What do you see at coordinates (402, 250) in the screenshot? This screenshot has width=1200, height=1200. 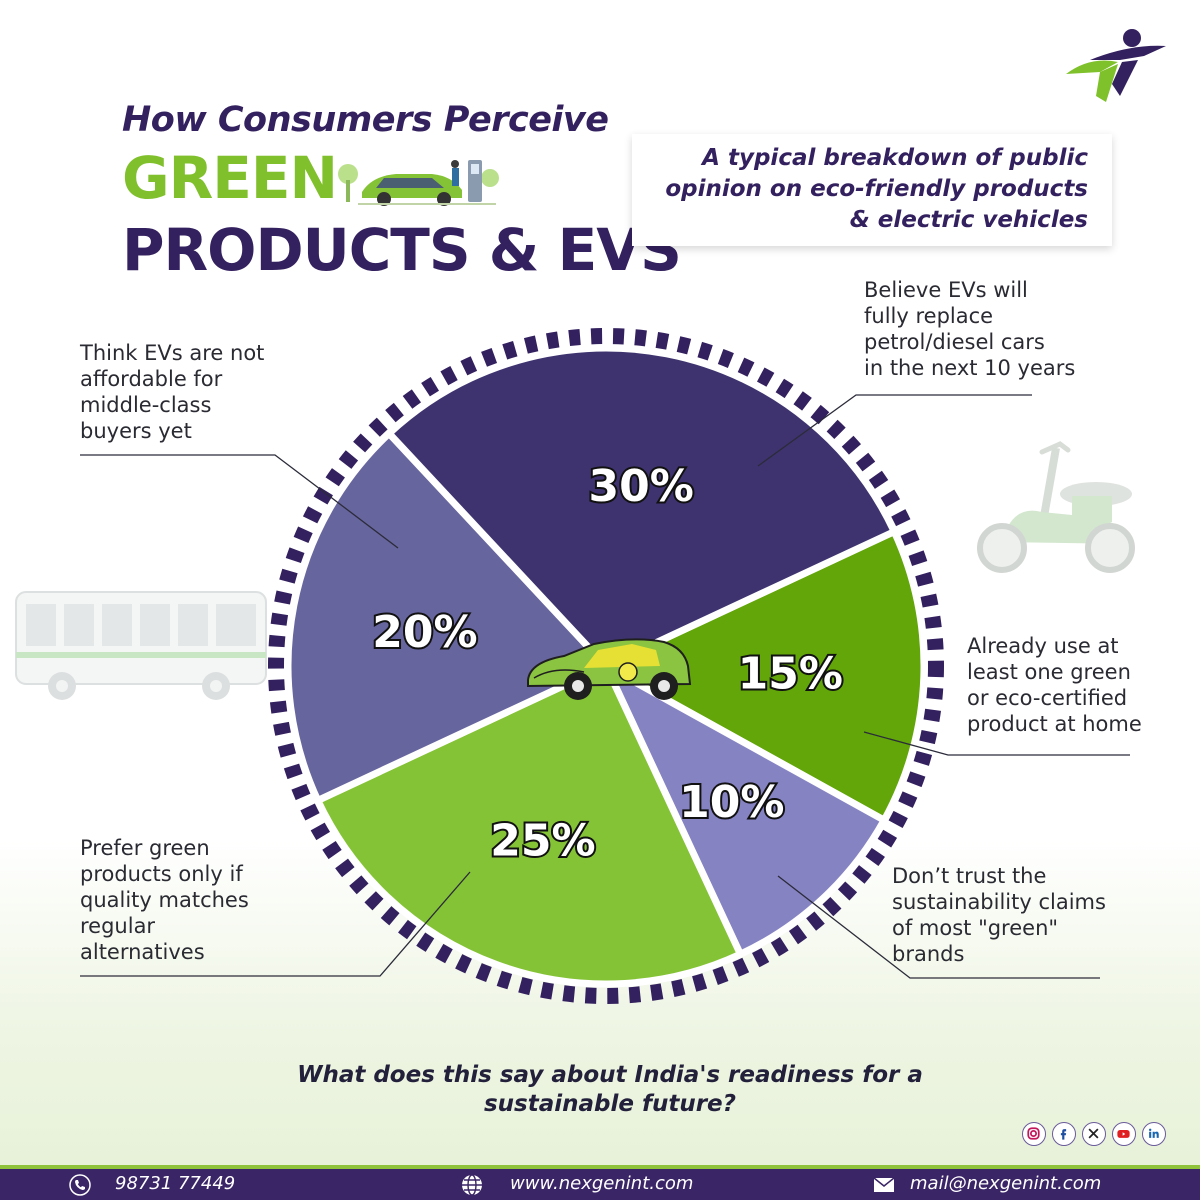 I see `title-line-3: PRODUCTS & EVS` at bounding box center [402, 250].